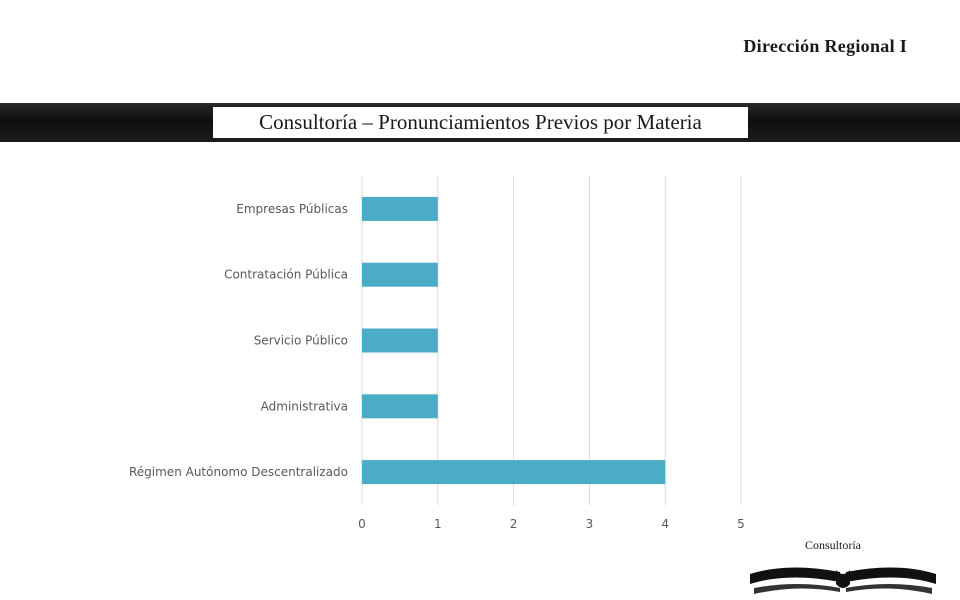 This screenshot has width=960, height=600. What do you see at coordinates (590, 524) in the screenshot?
I see `x-tick-label: 3` at bounding box center [590, 524].